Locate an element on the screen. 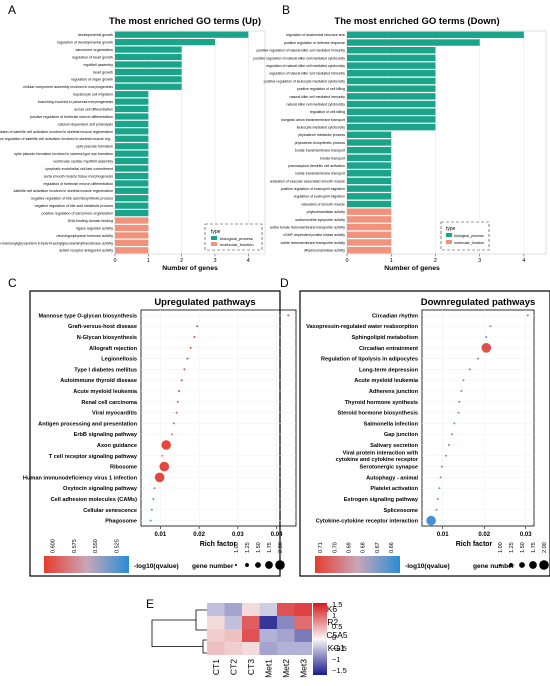 The height and width of the screenshot is (686, 550). b-category-label: sodium:iodide symporter activity is located at coordinates (320, 220).